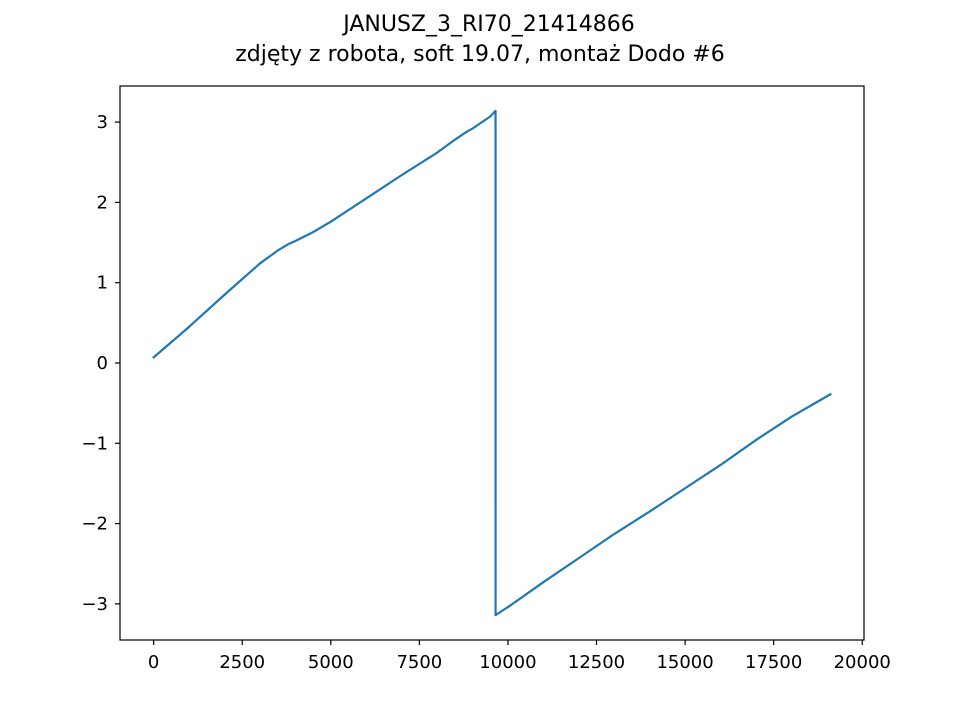 The image size is (960, 720). What do you see at coordinates (102, 283) in the screenshot?
I see `y-tick-label: 1` at bounding box center [102, 283].